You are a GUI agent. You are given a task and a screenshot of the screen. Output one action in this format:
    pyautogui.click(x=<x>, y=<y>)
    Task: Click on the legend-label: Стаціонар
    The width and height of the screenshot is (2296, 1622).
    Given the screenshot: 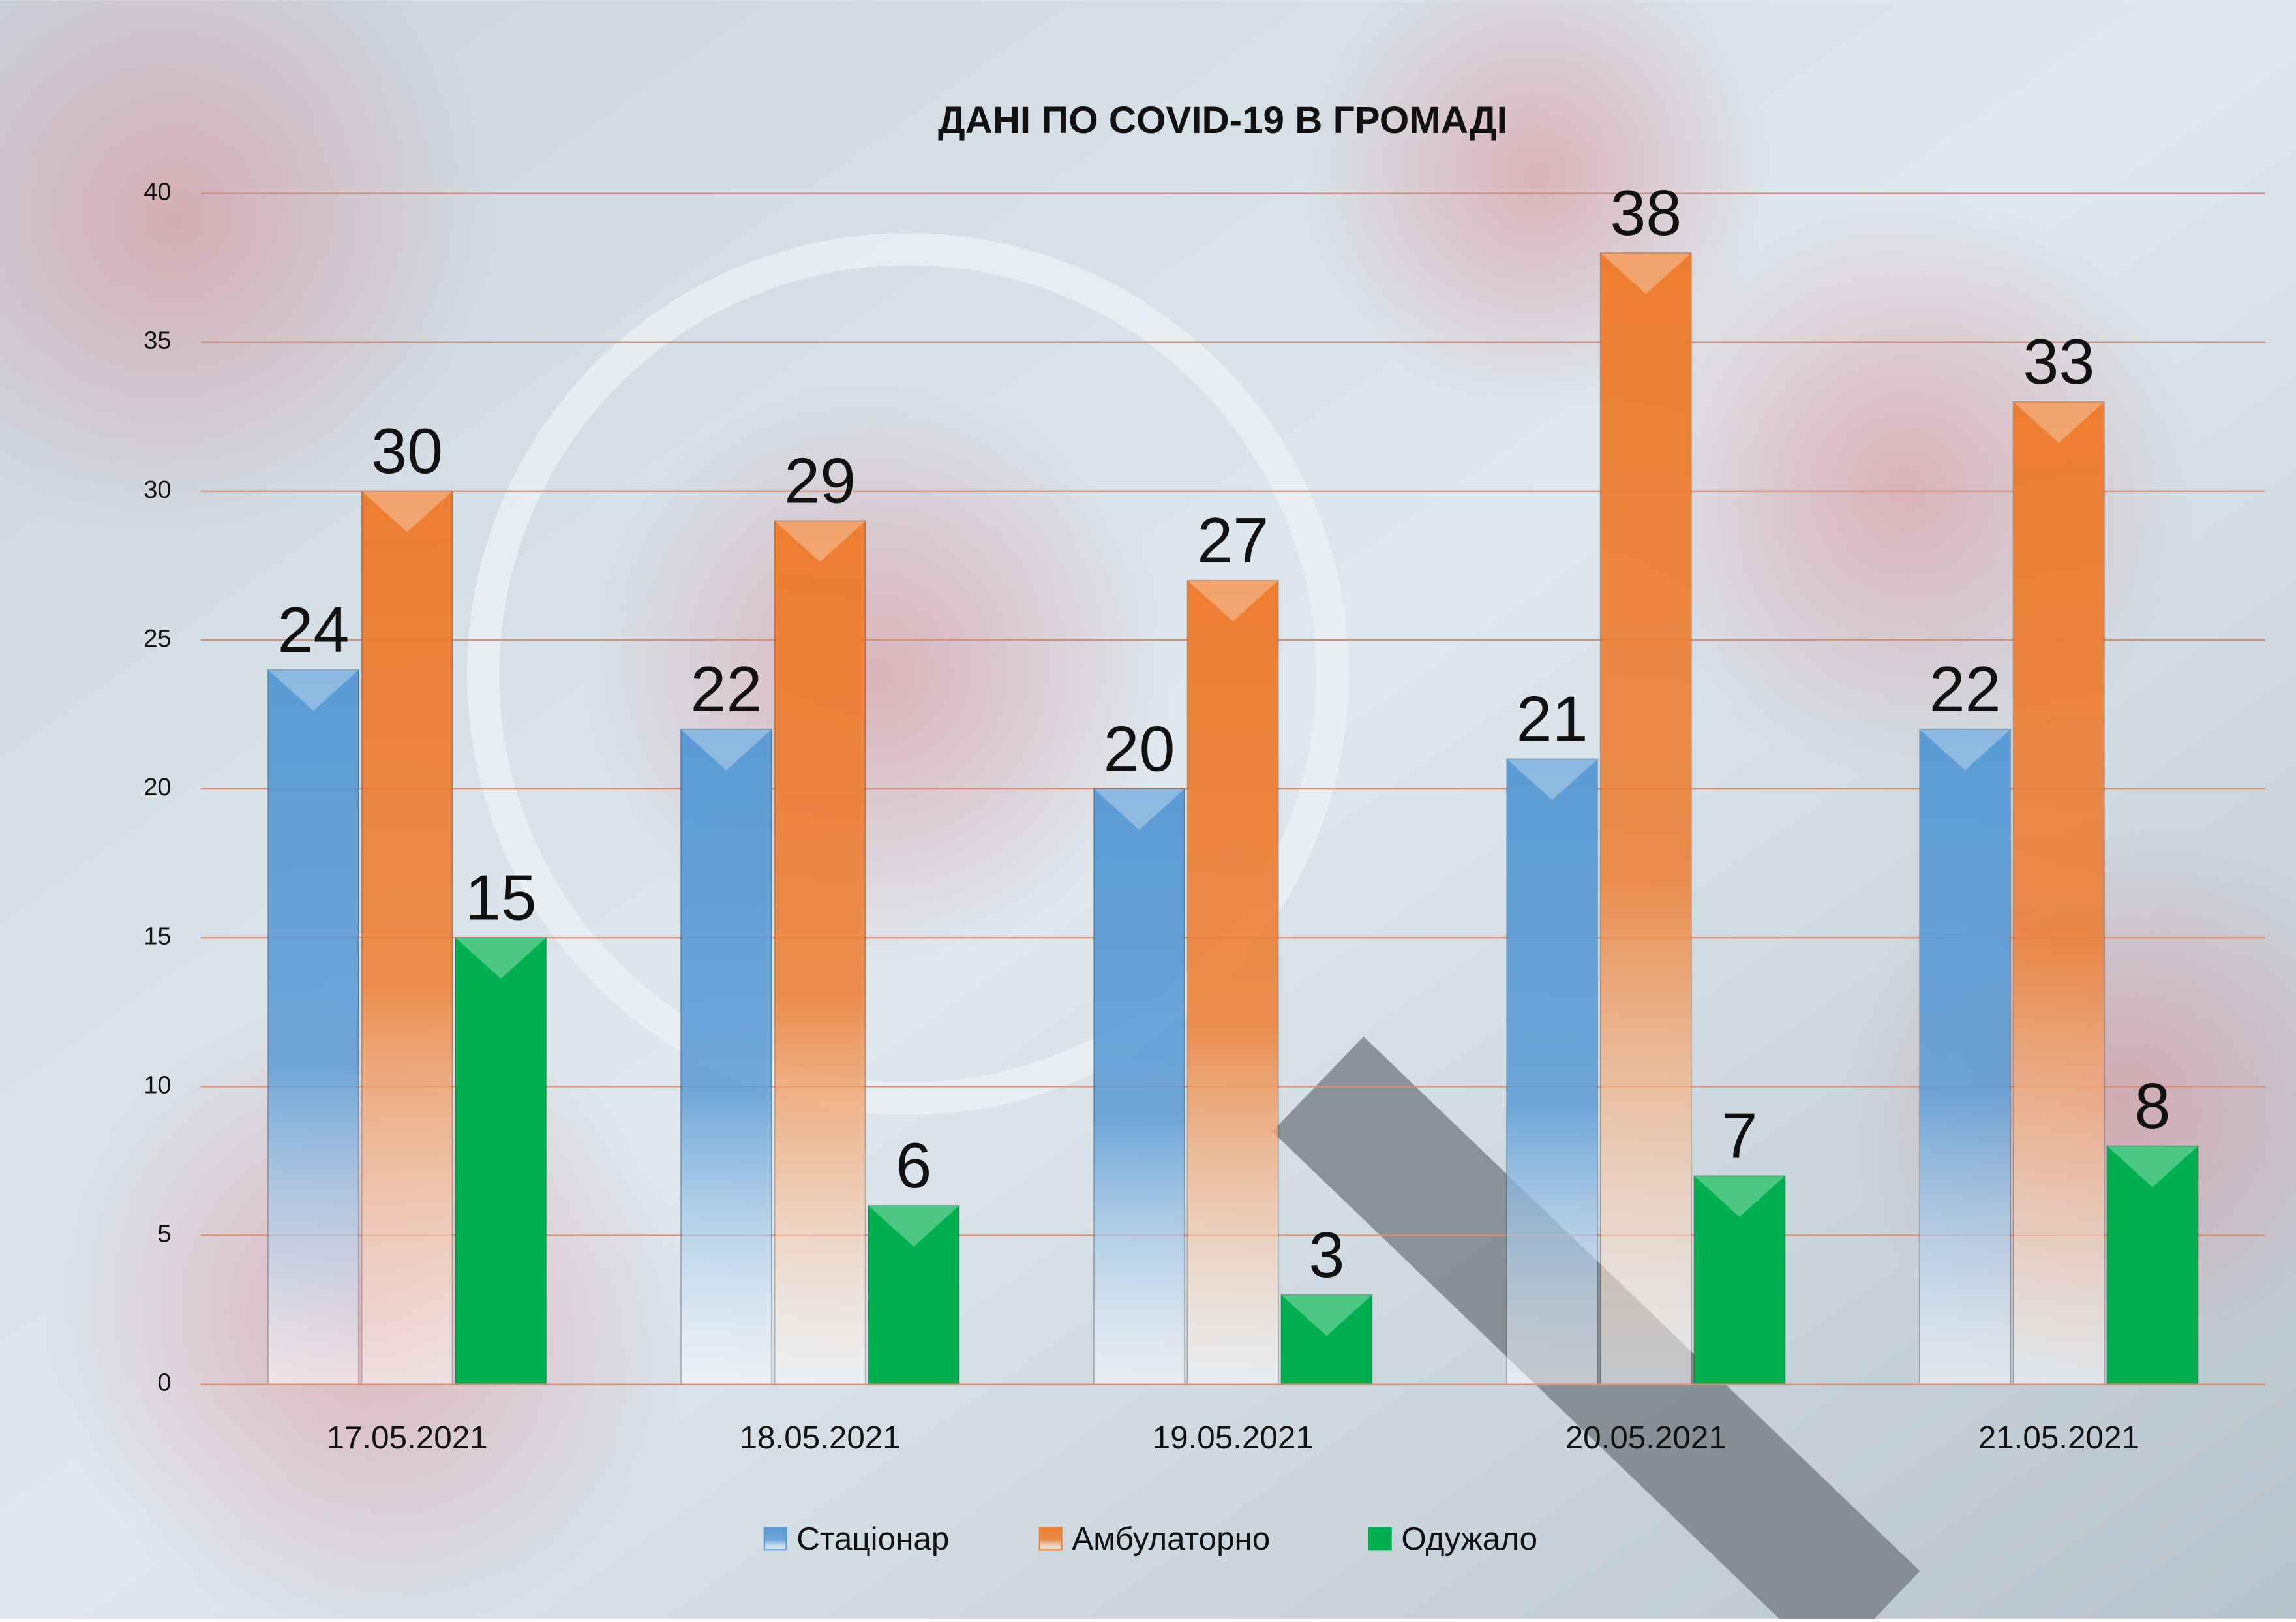 What is the action you would take?
    pyautogui.click(x=872, y=1539)
    